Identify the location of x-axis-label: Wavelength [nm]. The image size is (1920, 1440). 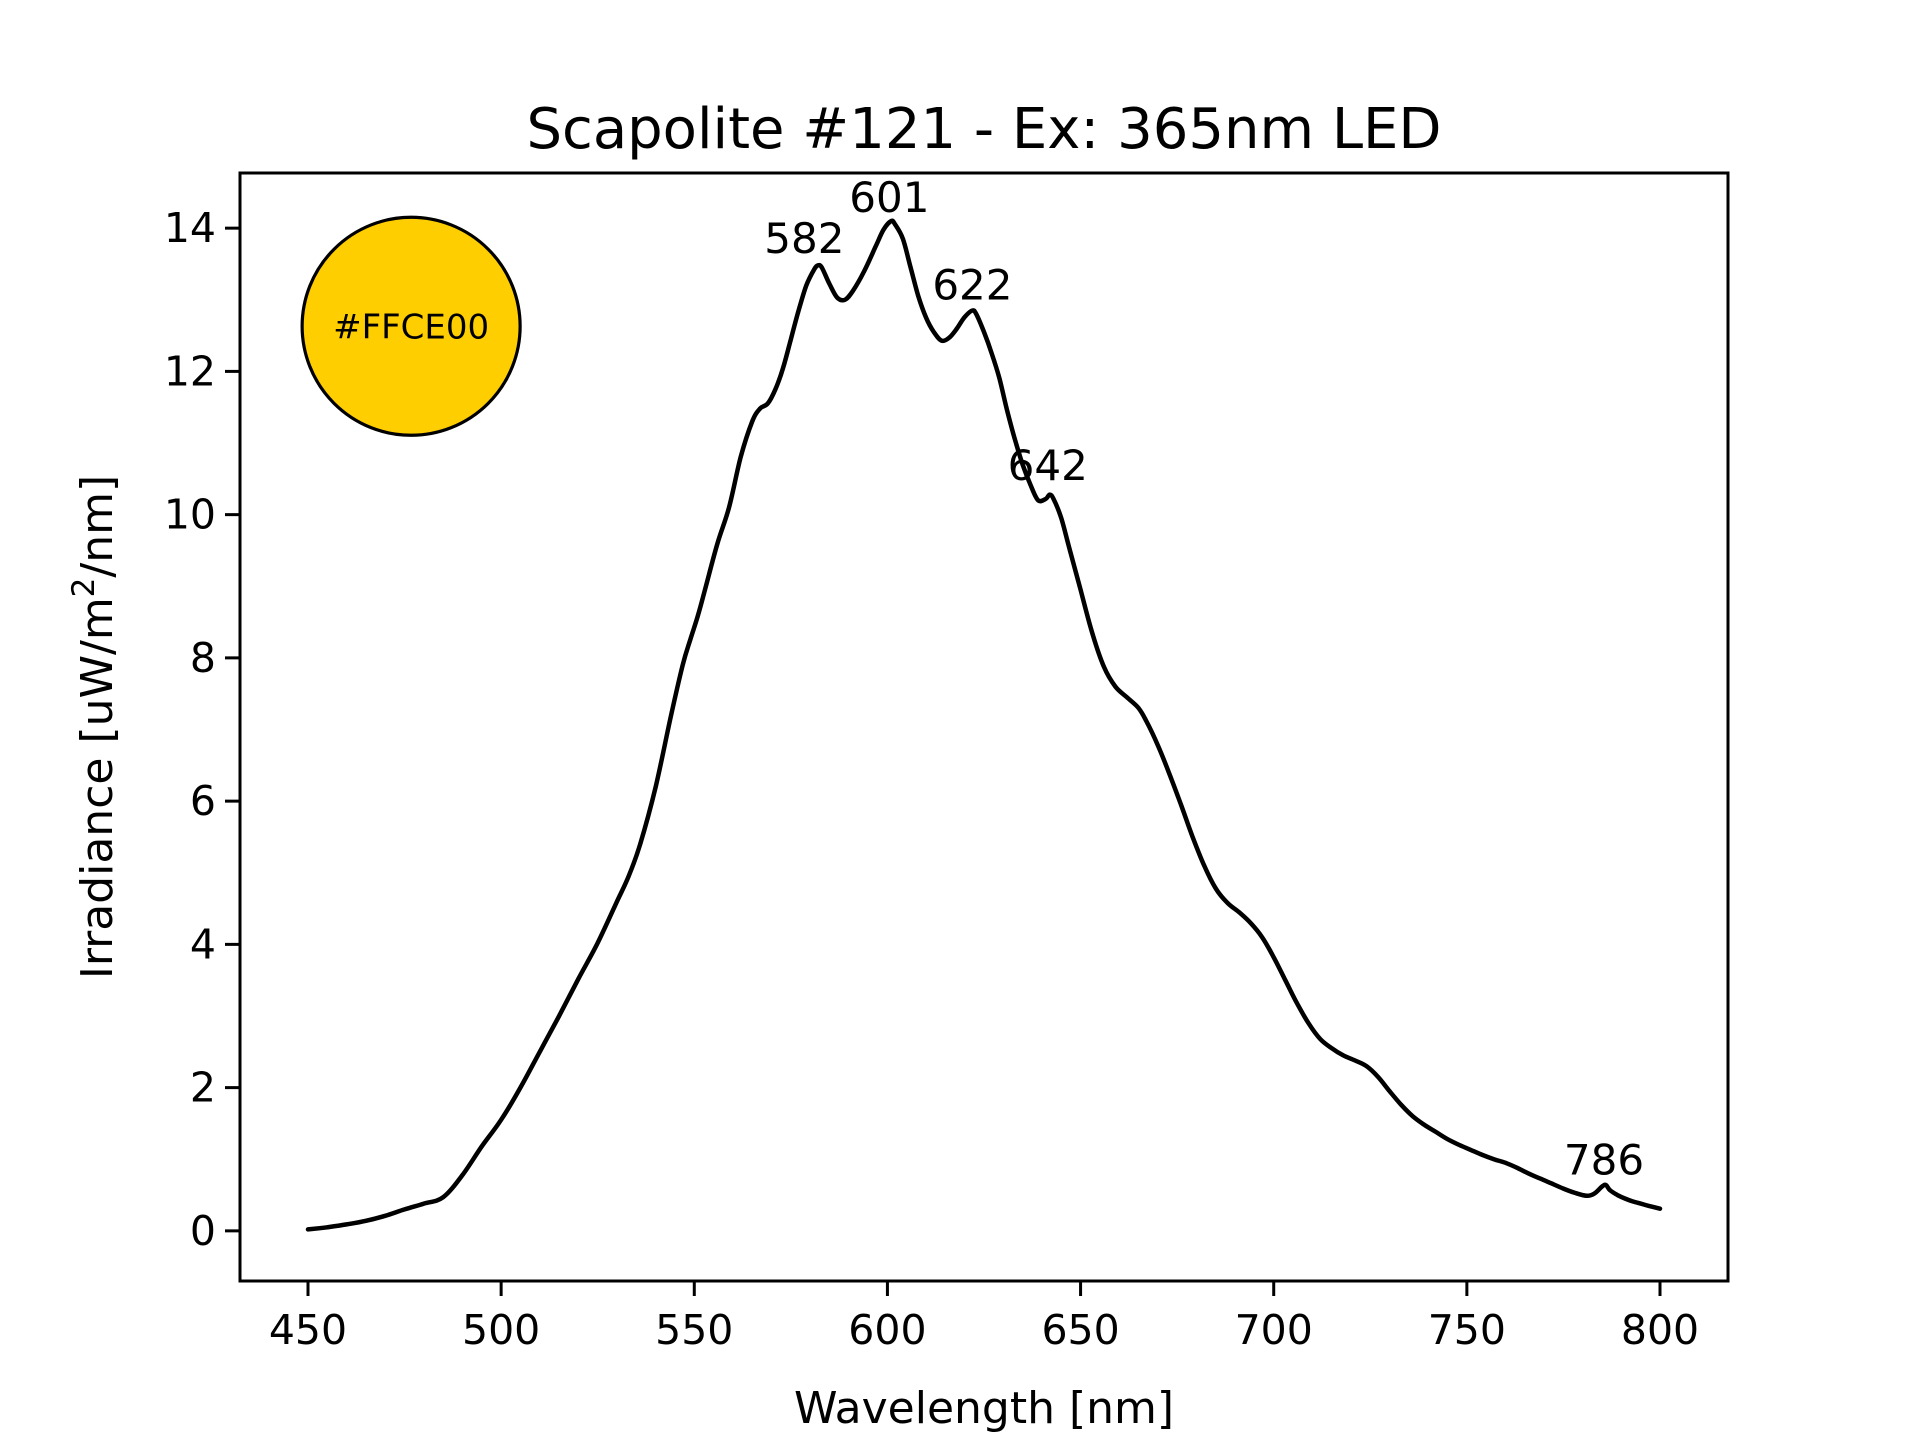
(984, 1408).